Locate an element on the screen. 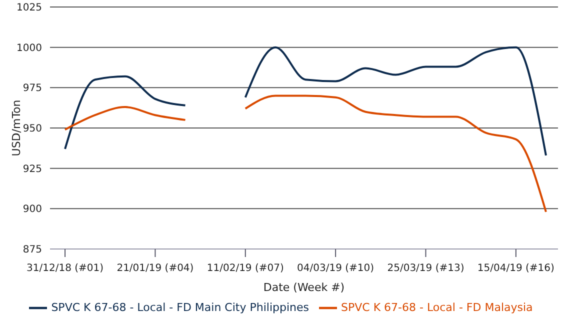 This screenshot has width=576, height=321. x-tick-label: 25/03/19 (#13) is located at coordinates (425, 268).